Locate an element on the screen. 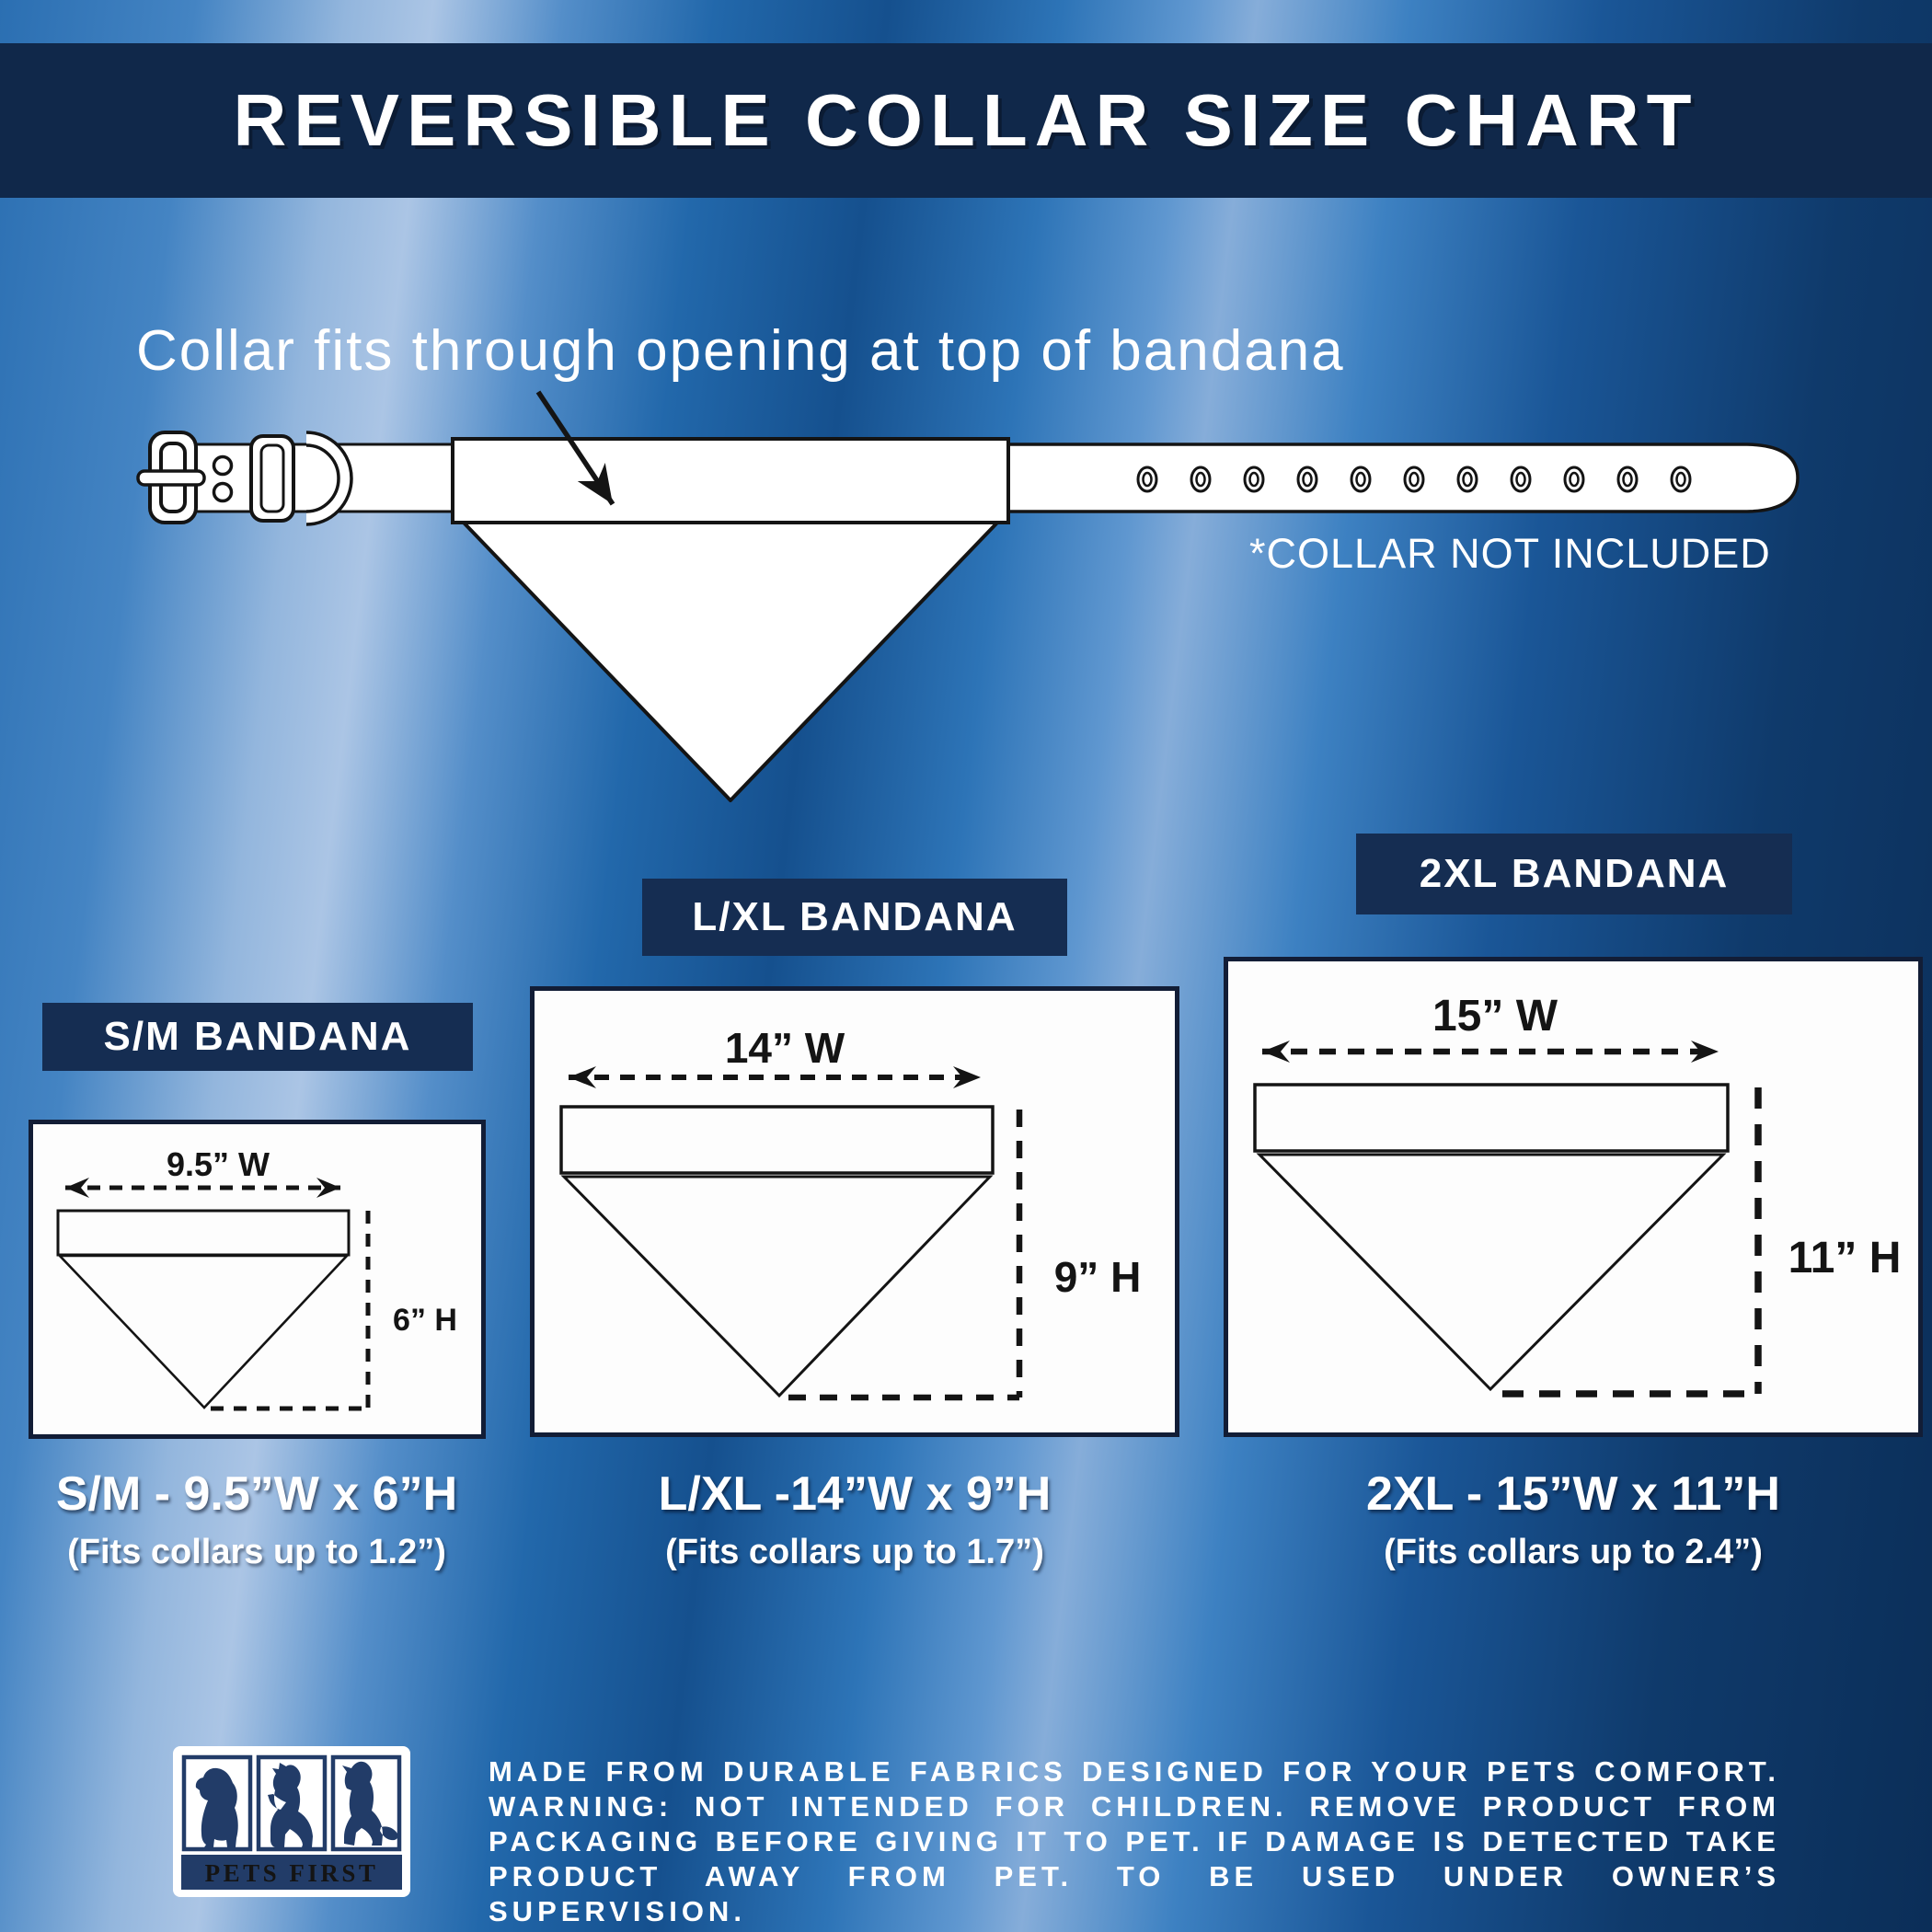 The image size is (1932, 1932). bandana-triangle is located at coordinates (730, 660).